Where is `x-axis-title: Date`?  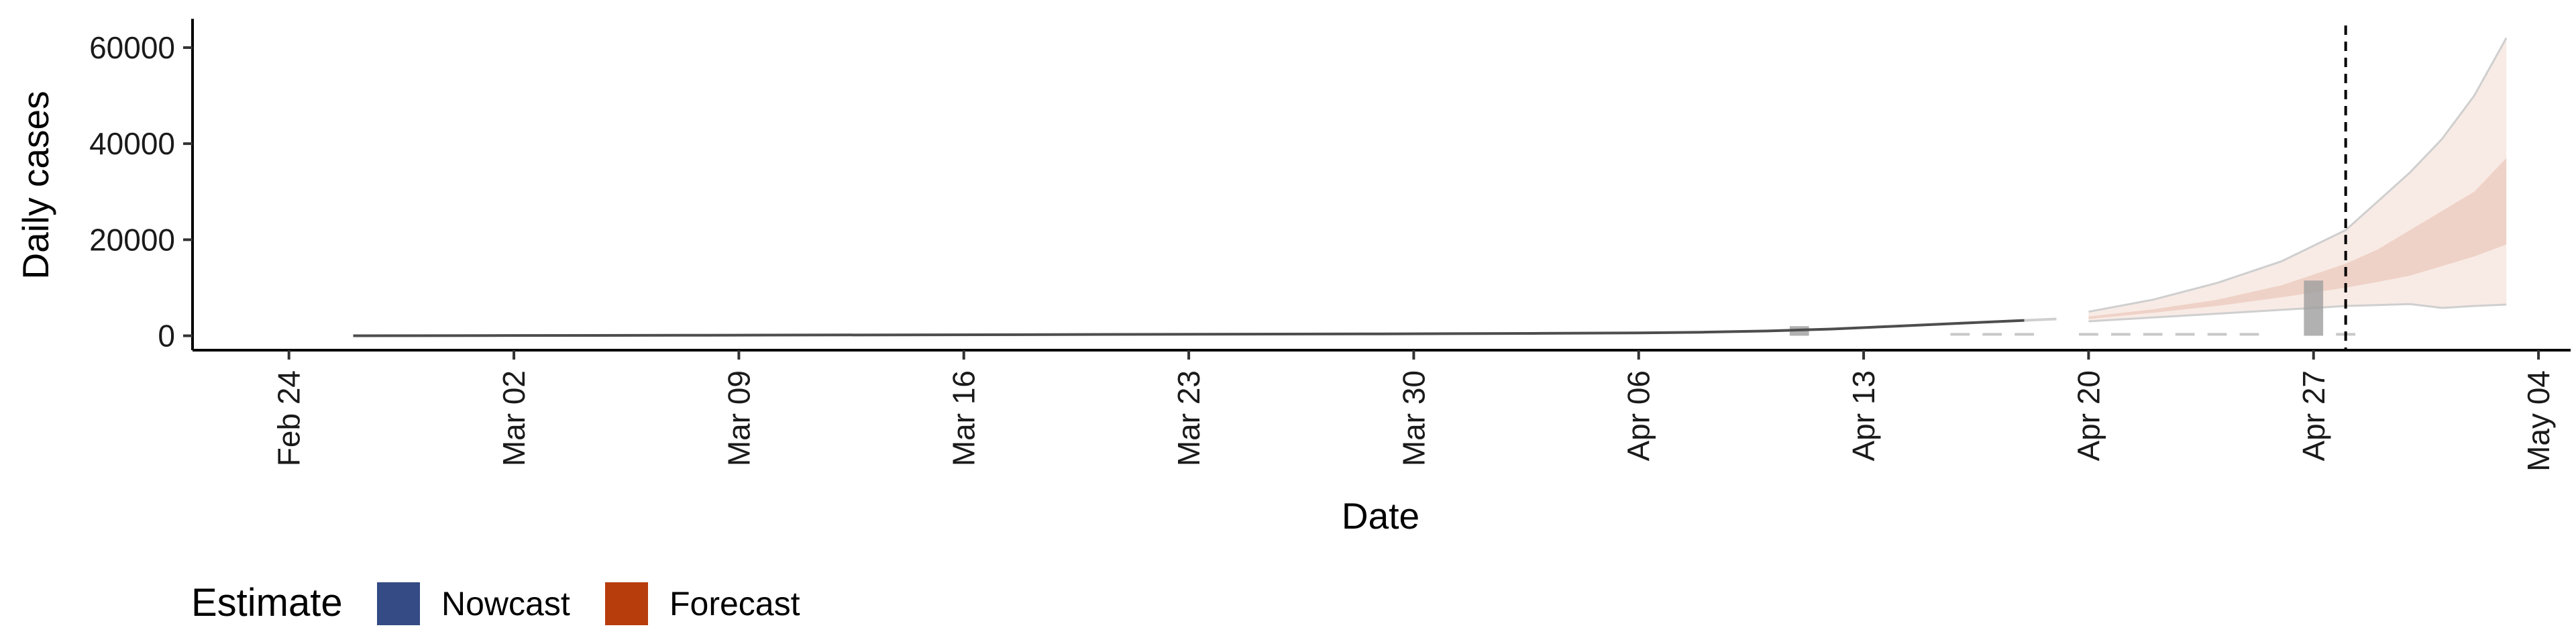
x-axis-title: Date is located at coordinates (1380, 516).